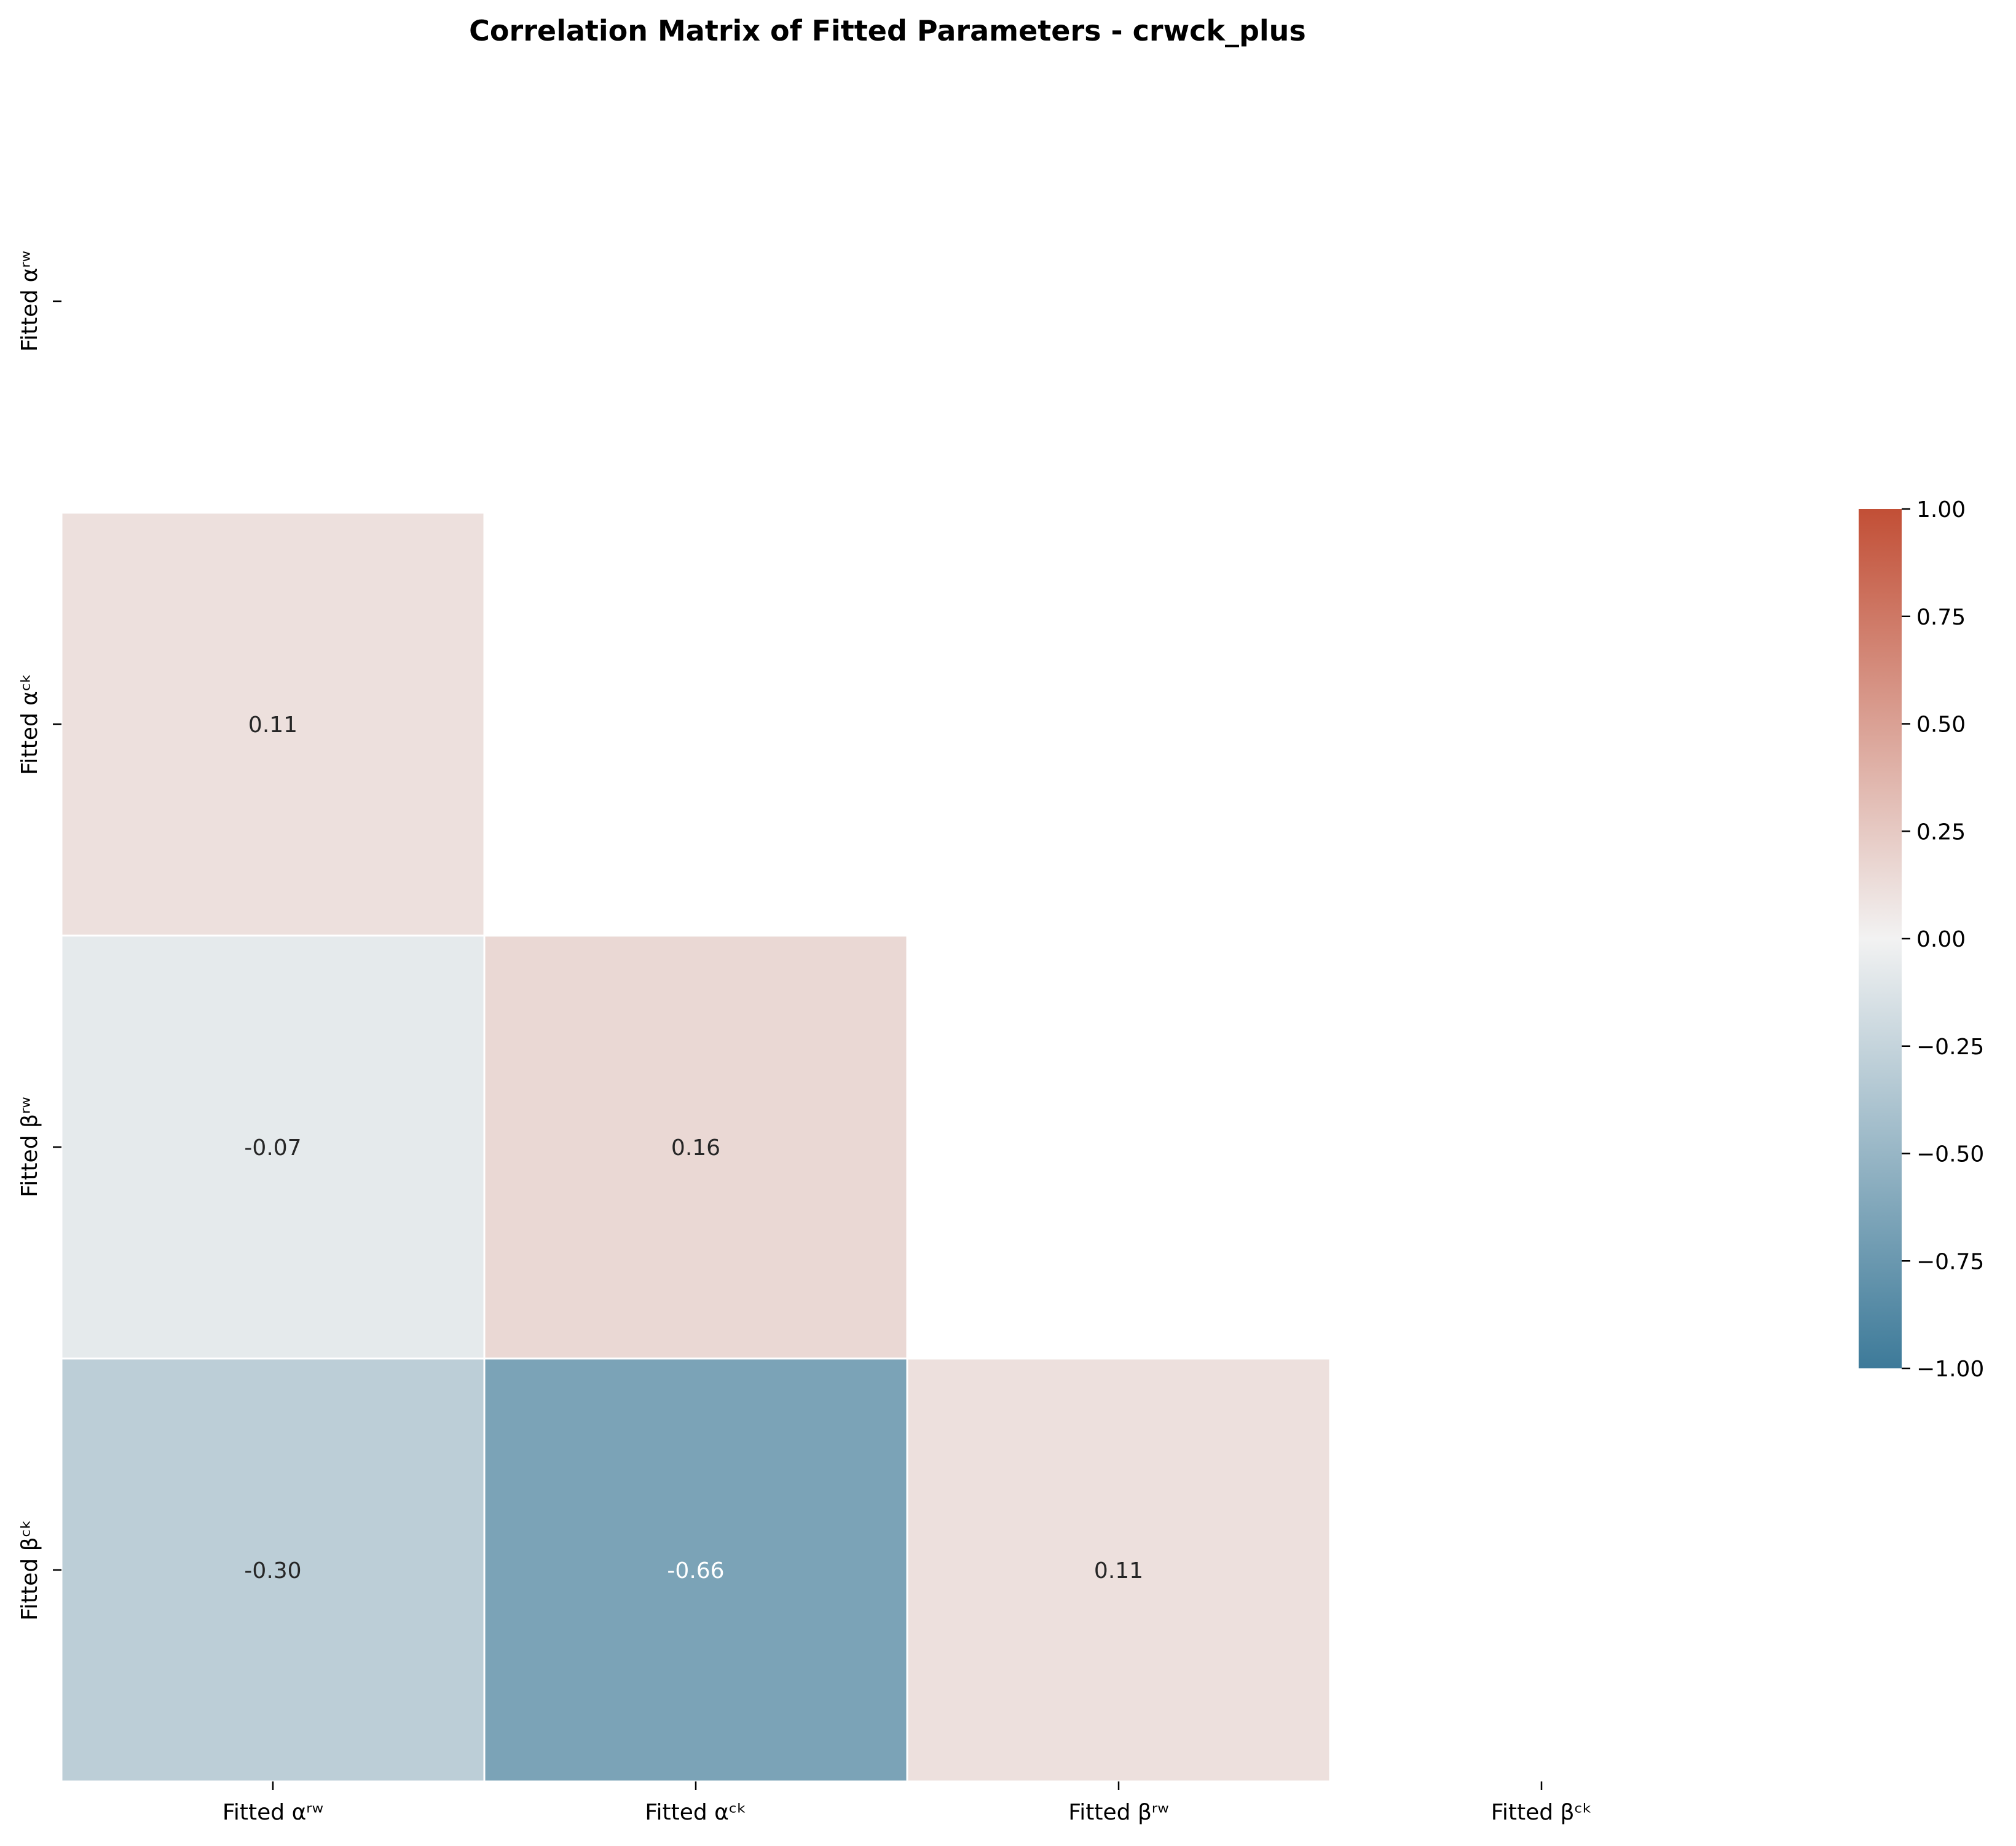 The image size is (2016, 1846). What do you see at coordinates (29, 724) in the screenshot?
I see `y-tick-label: Fitted αᶜᵏ` at bounding box center [29, 724].